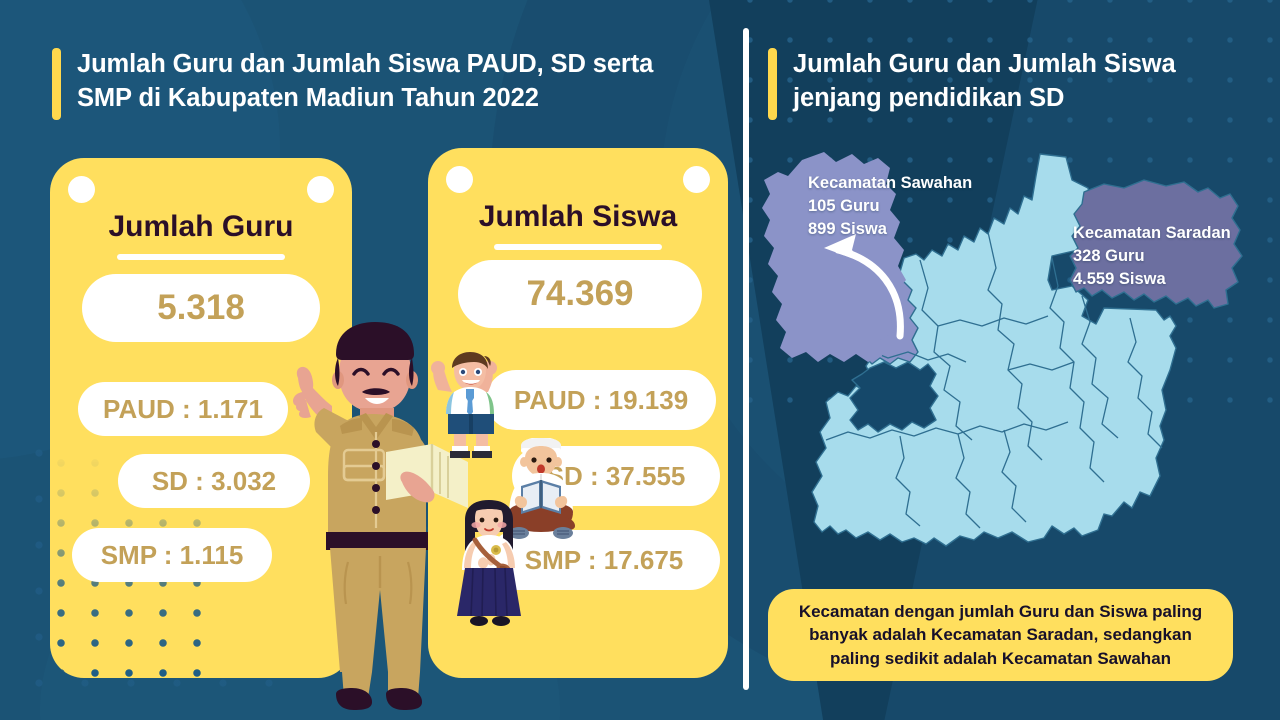 Image resolution: width=1280 pixels, height=720 pixels. I want to click on map-label-saradan: Kecamatan Saradan 328 Guru 4.559 Siswa, so click(1152, 256).